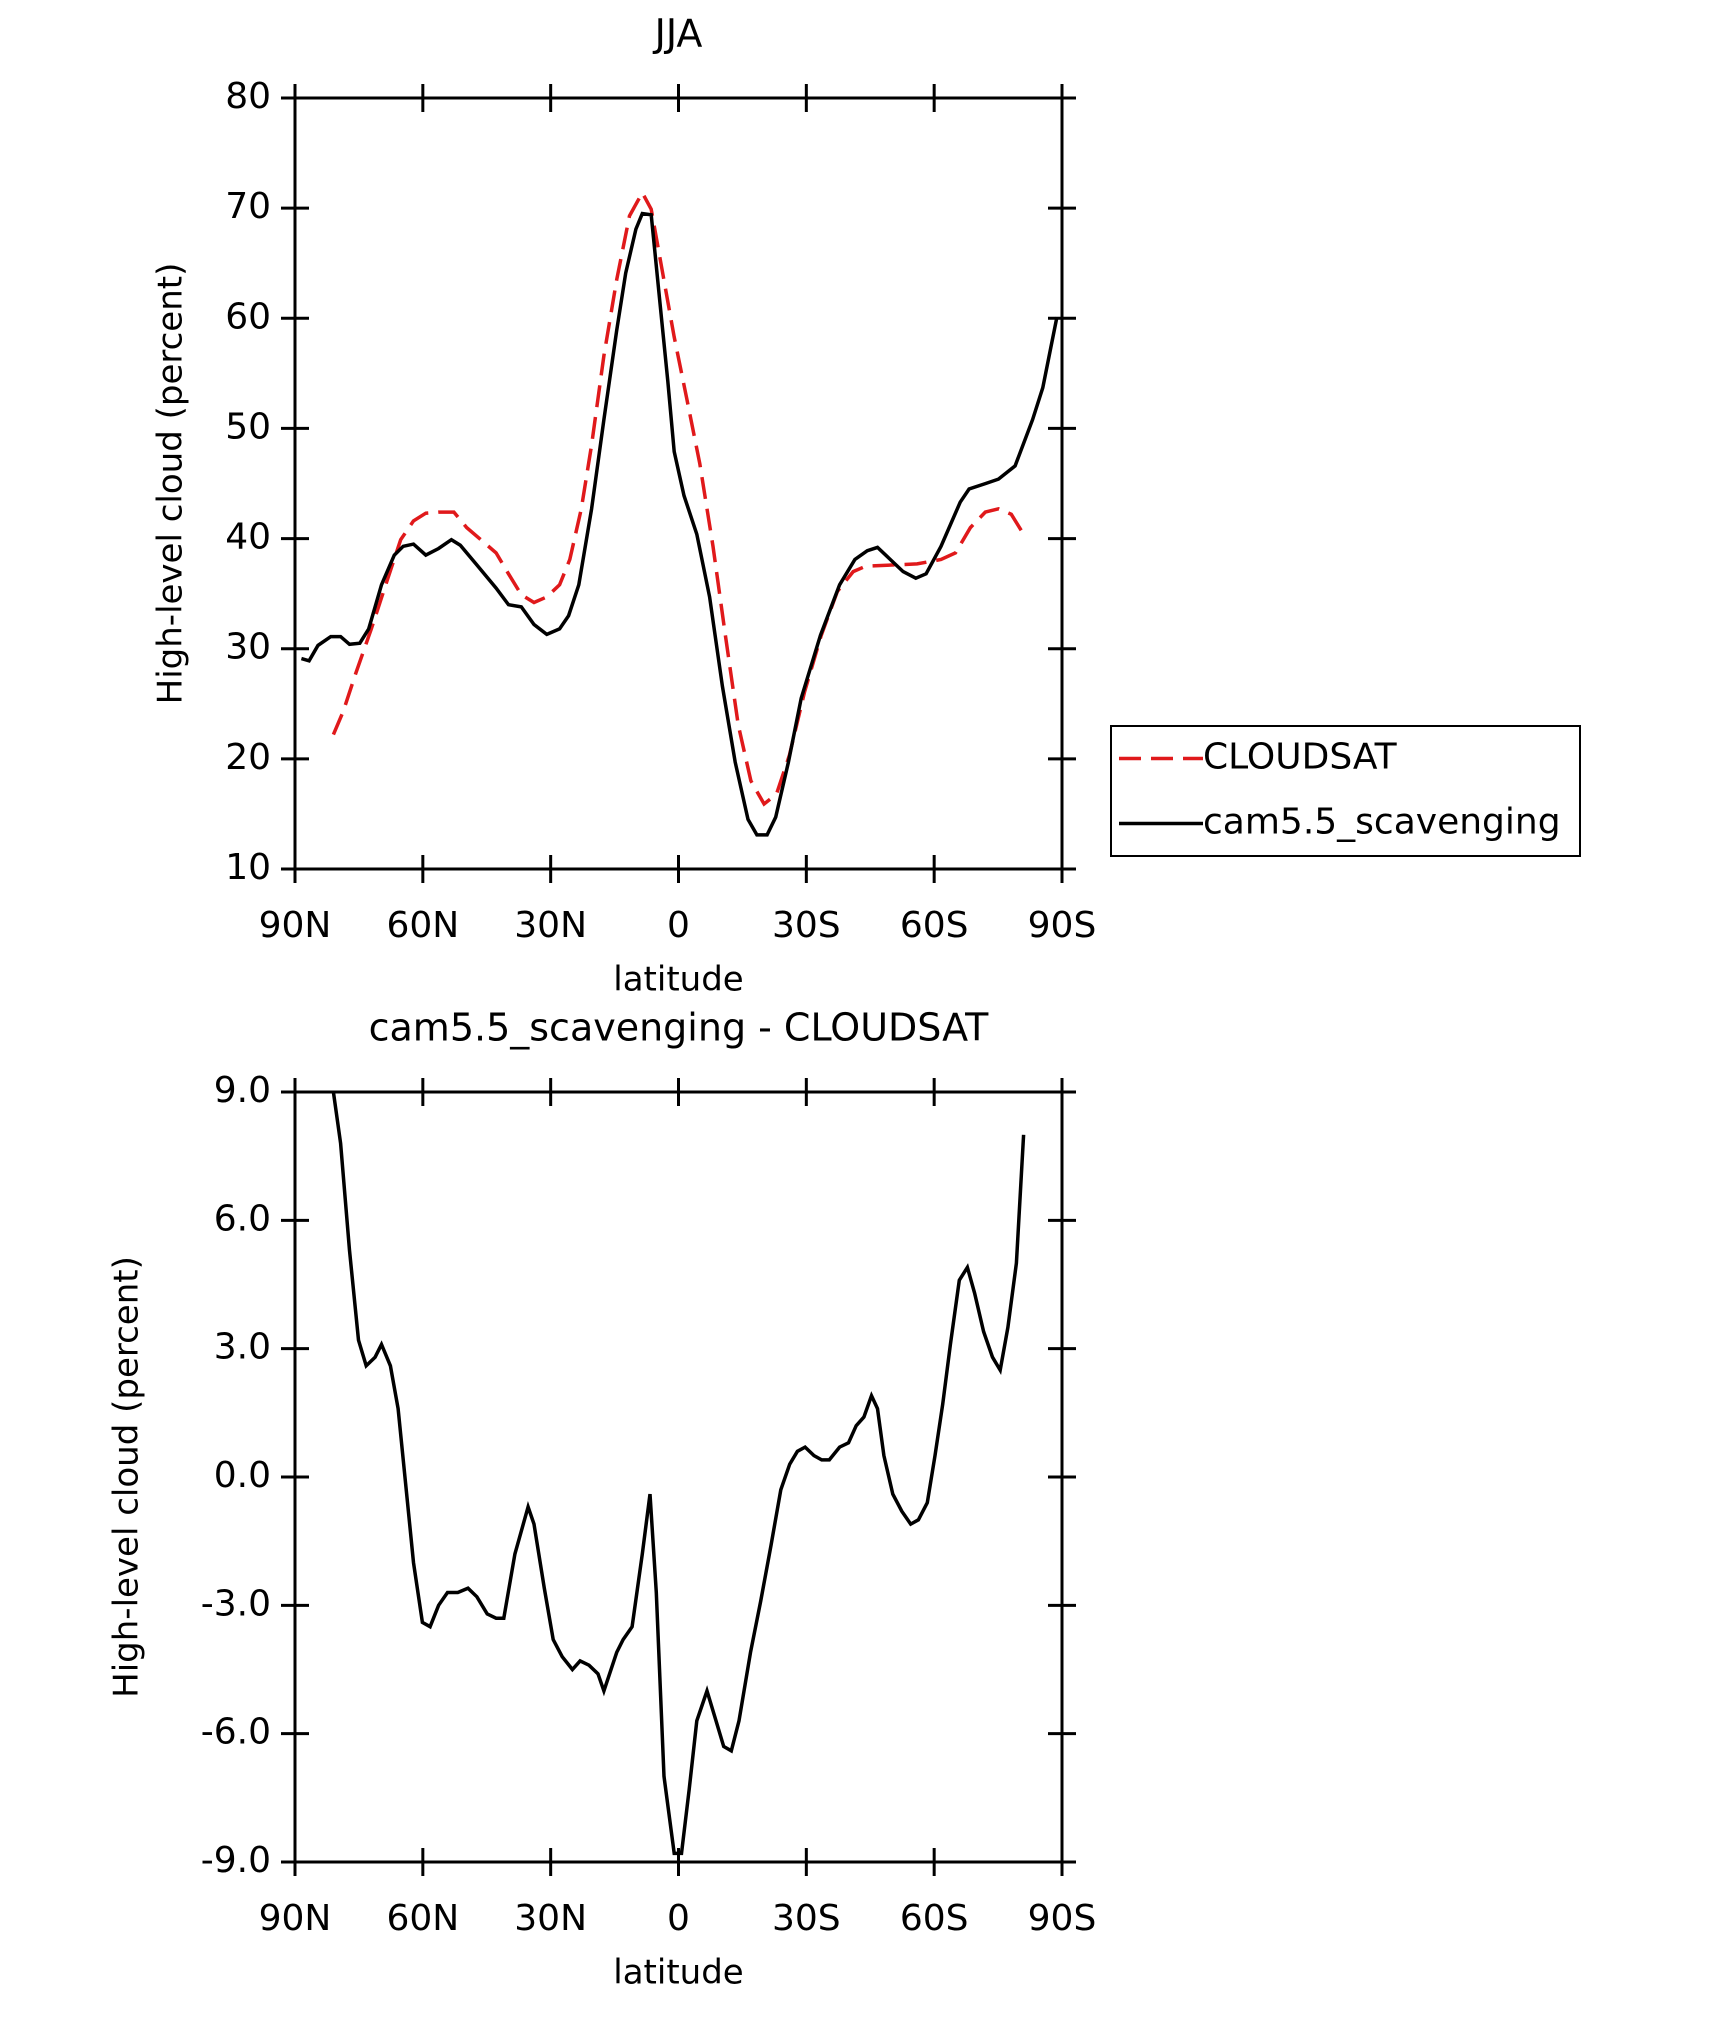  I want to click on y-tick-label: 20, so click(248, 757).